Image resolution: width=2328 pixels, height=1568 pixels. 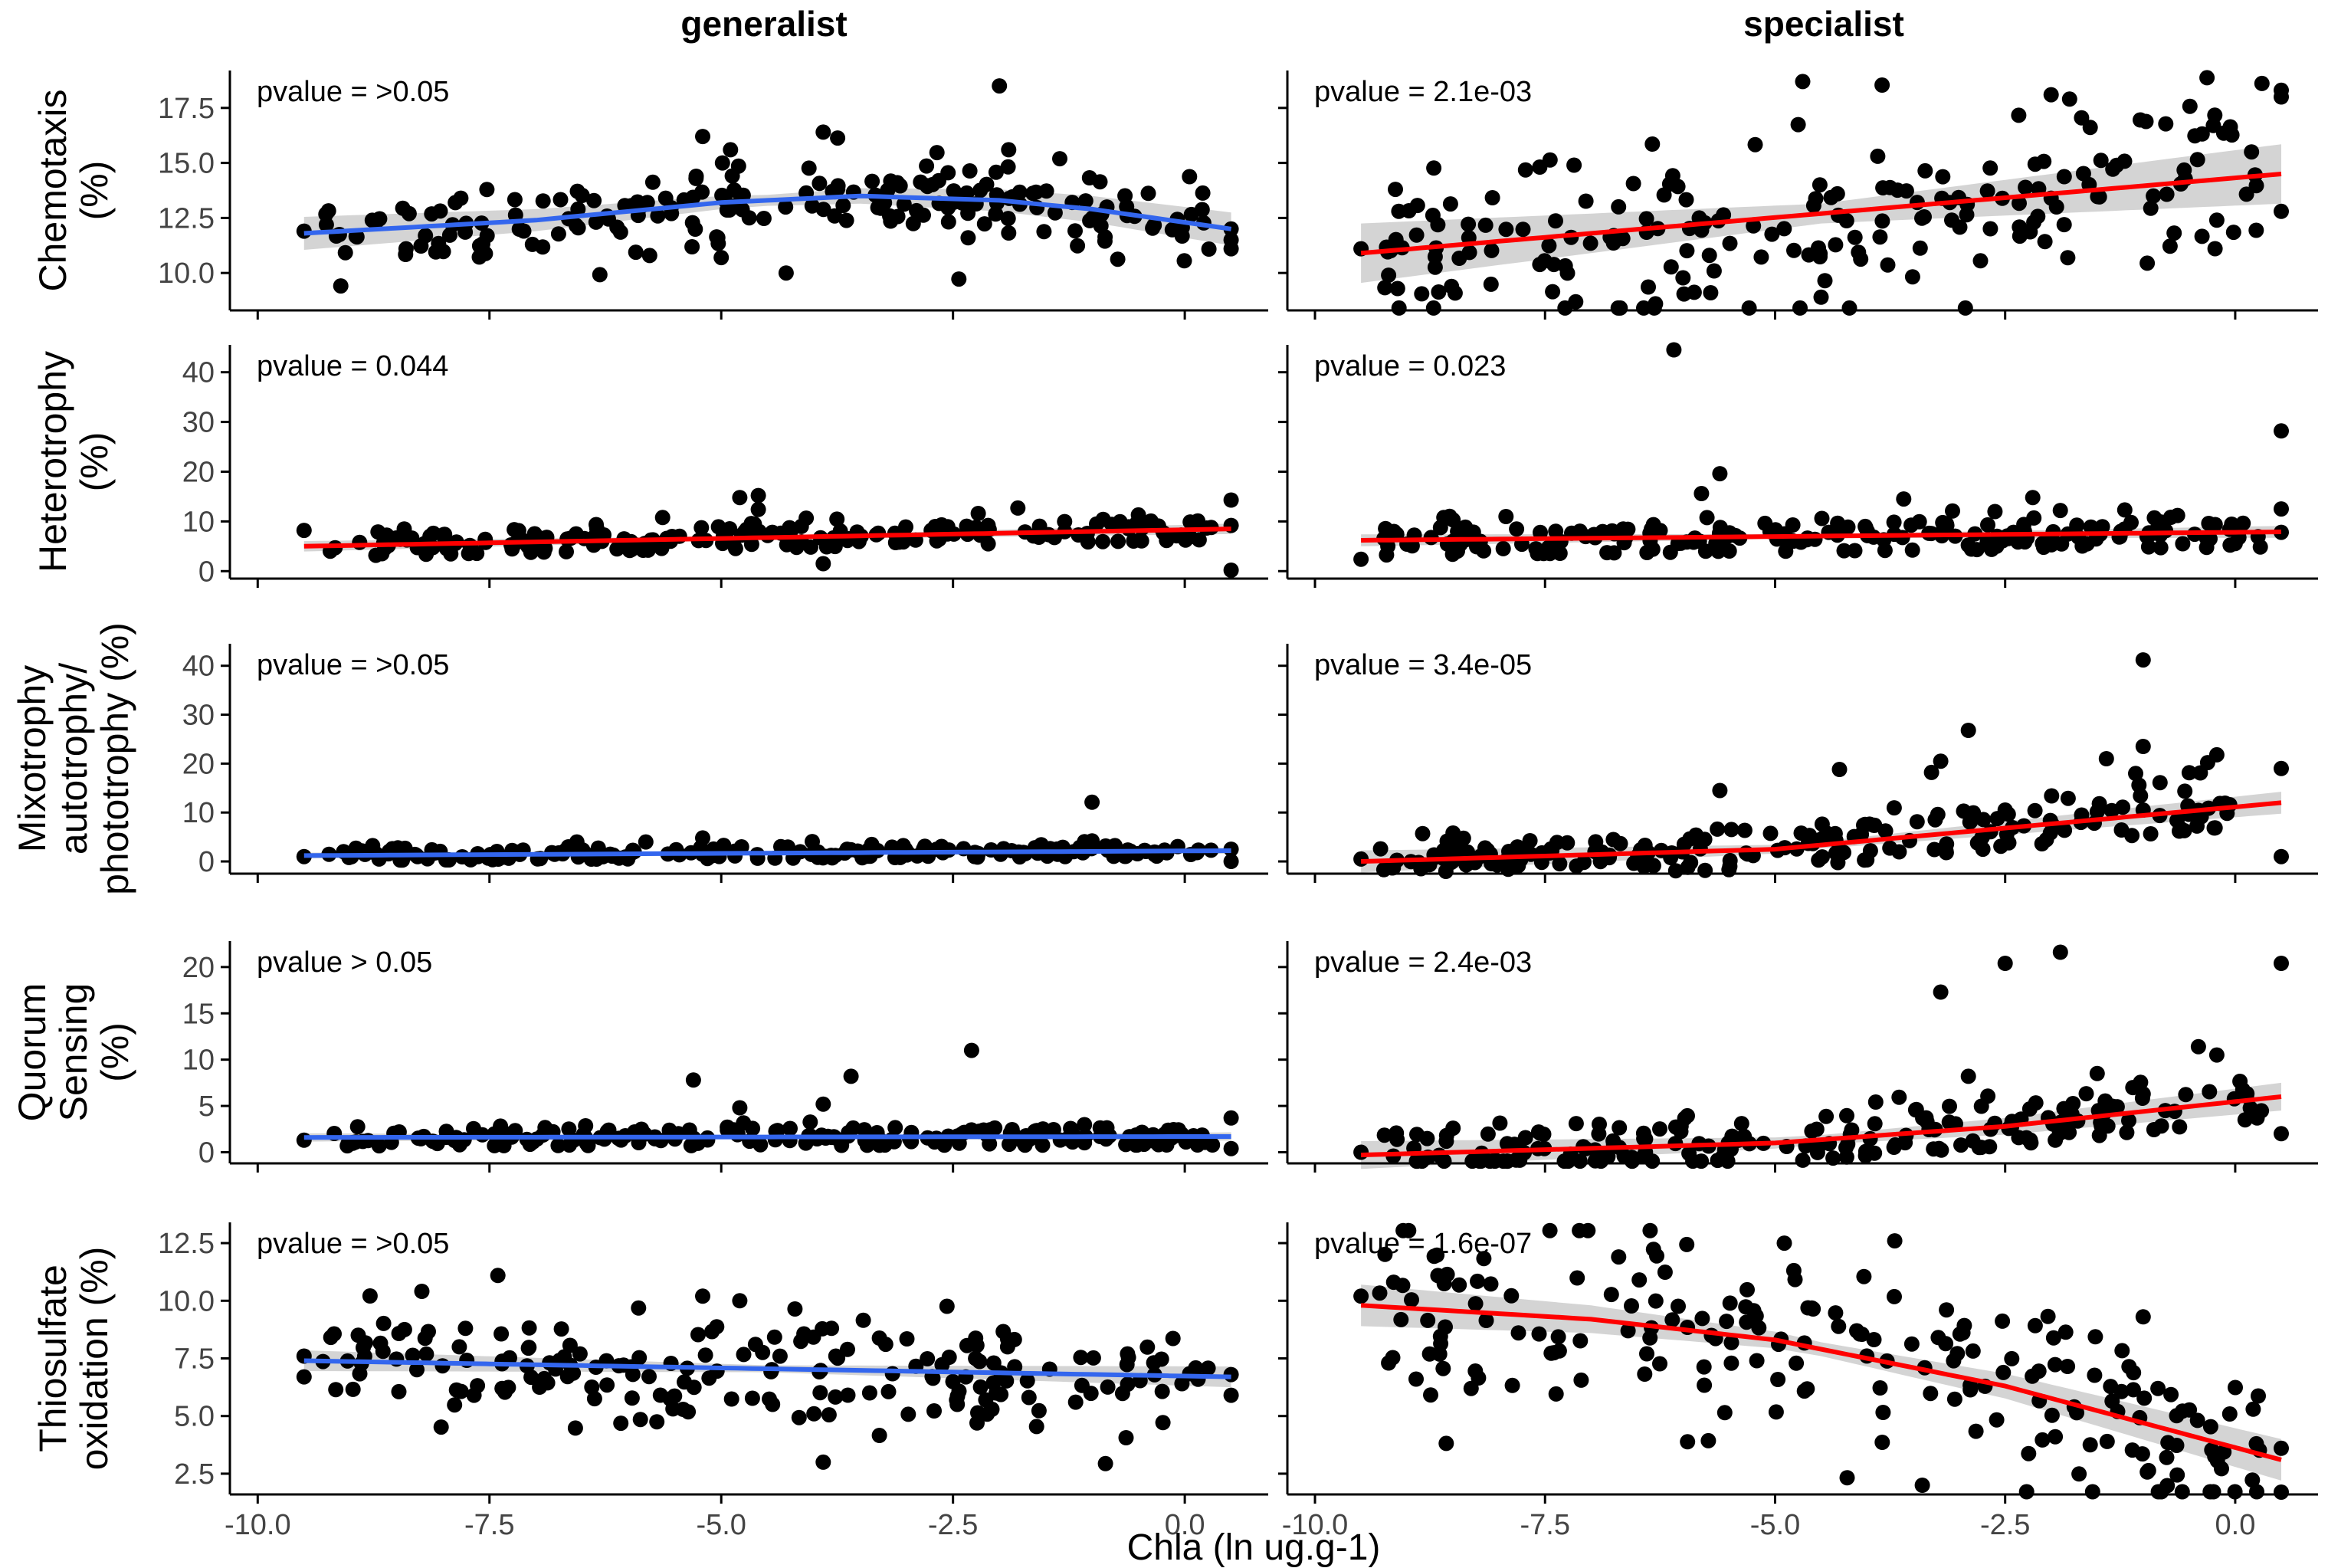 I want to click on y-tick-label: 20, so click(x=198, y=764).